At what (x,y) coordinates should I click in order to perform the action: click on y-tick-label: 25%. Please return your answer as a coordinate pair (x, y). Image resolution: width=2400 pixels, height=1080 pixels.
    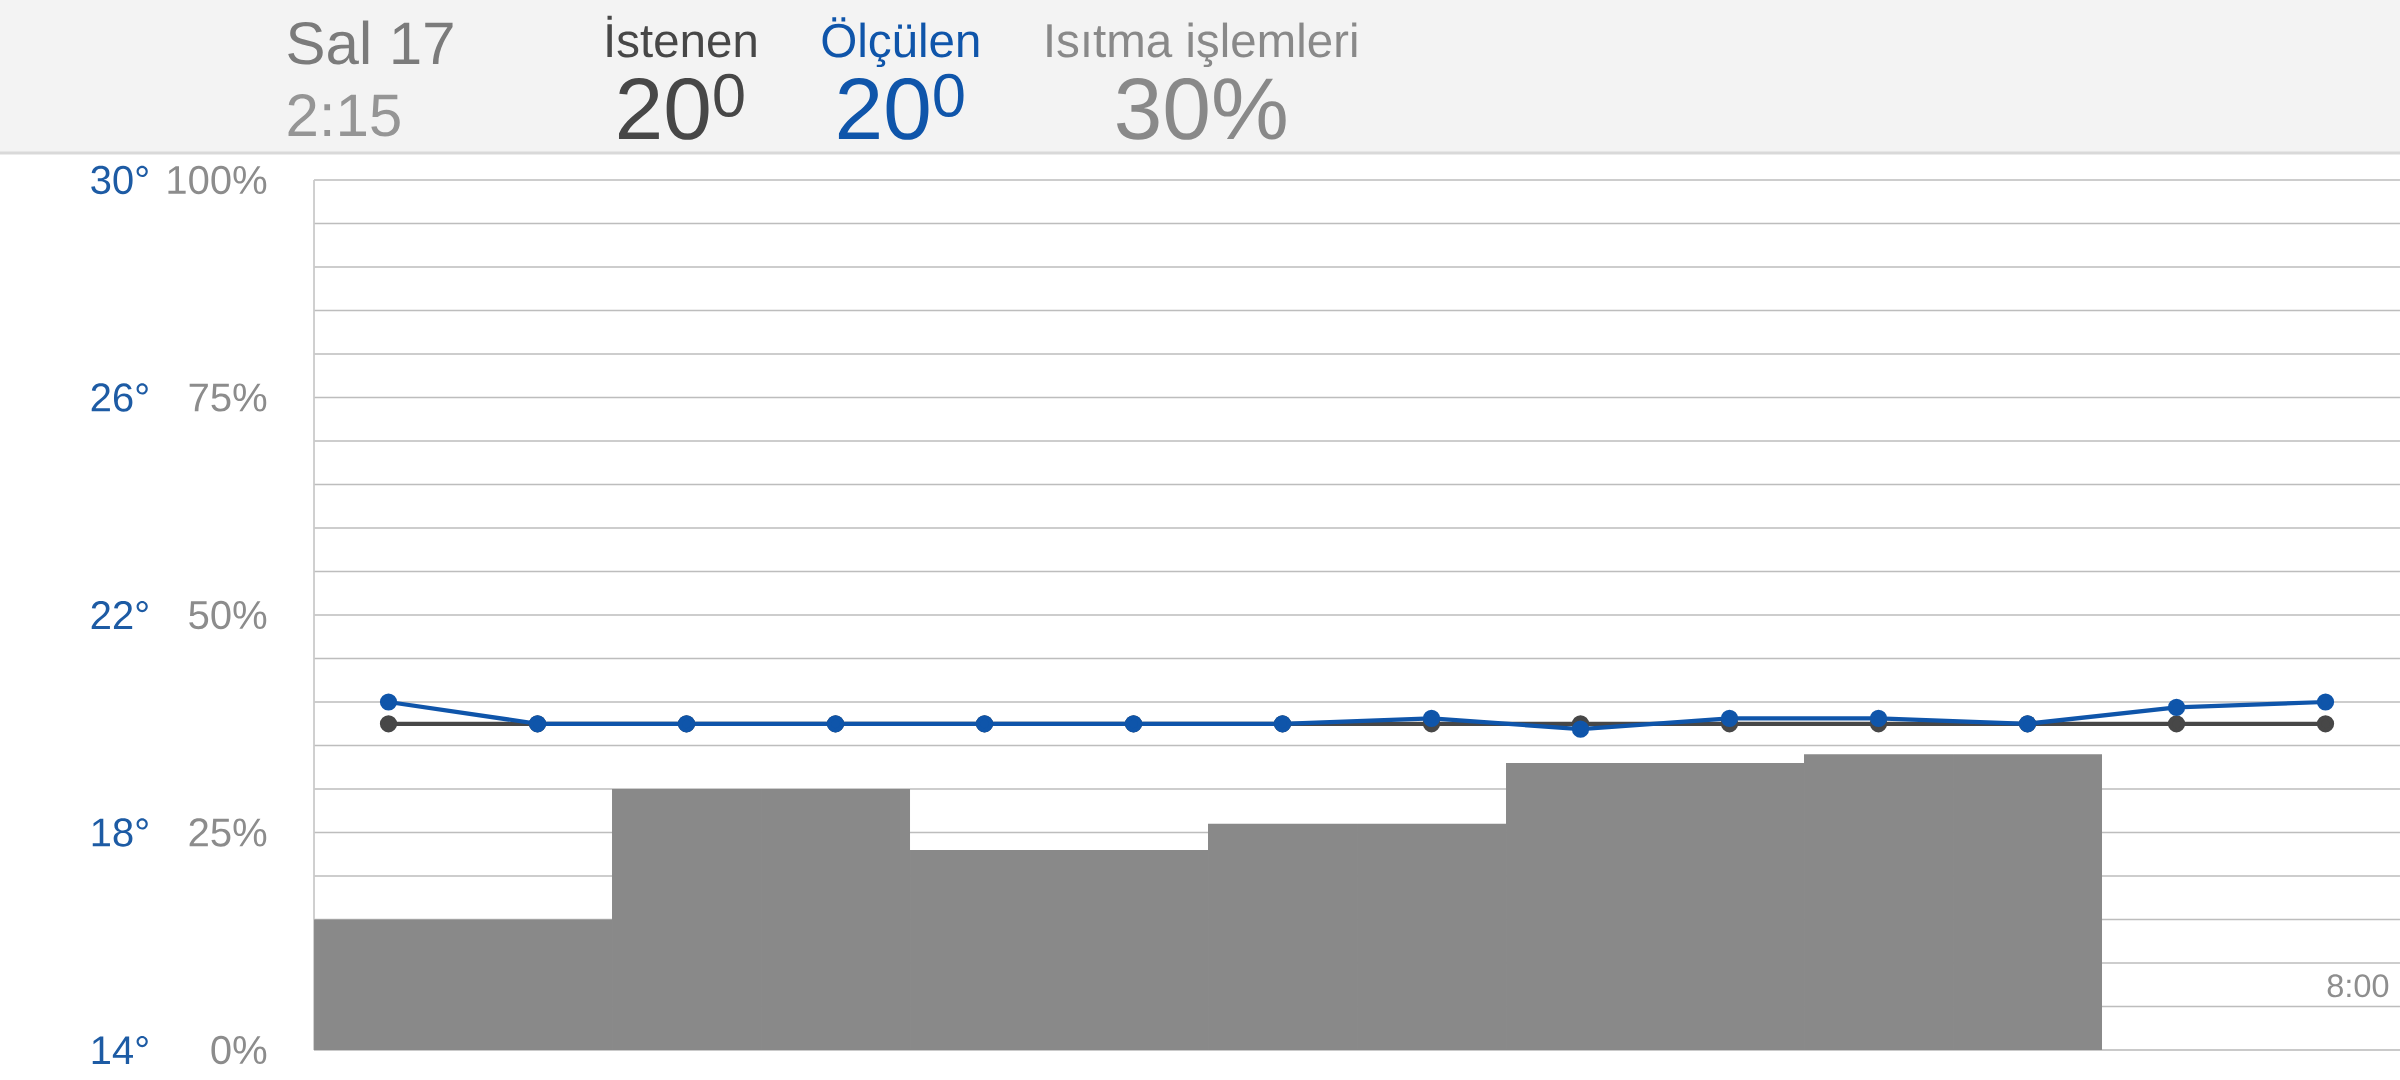
    Looking at the image, I should click on (228, 832).